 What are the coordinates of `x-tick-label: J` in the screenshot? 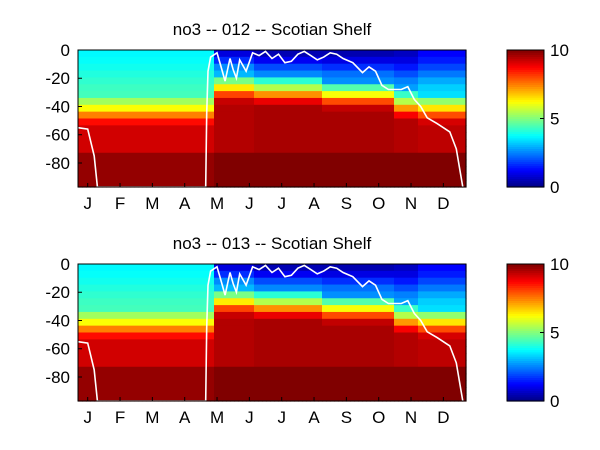 It's located at (249, 203).